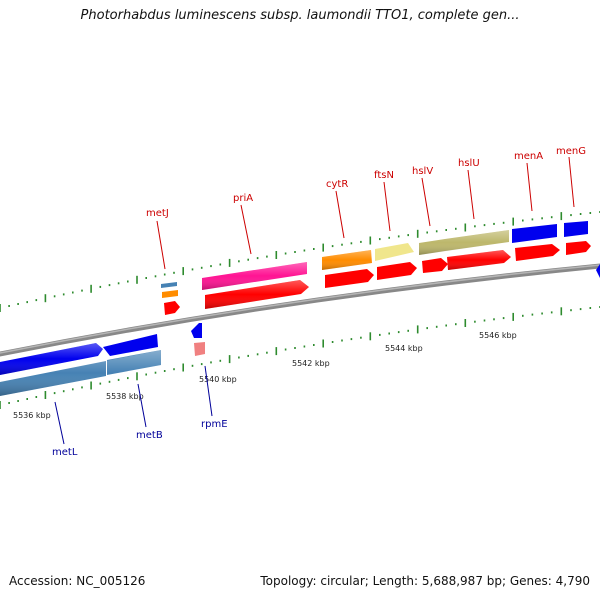  What do you see at coordinates (598, 271) in the screenshot?
I see `gene-arrow-reverse-edge` at bounding box center [598, 271].